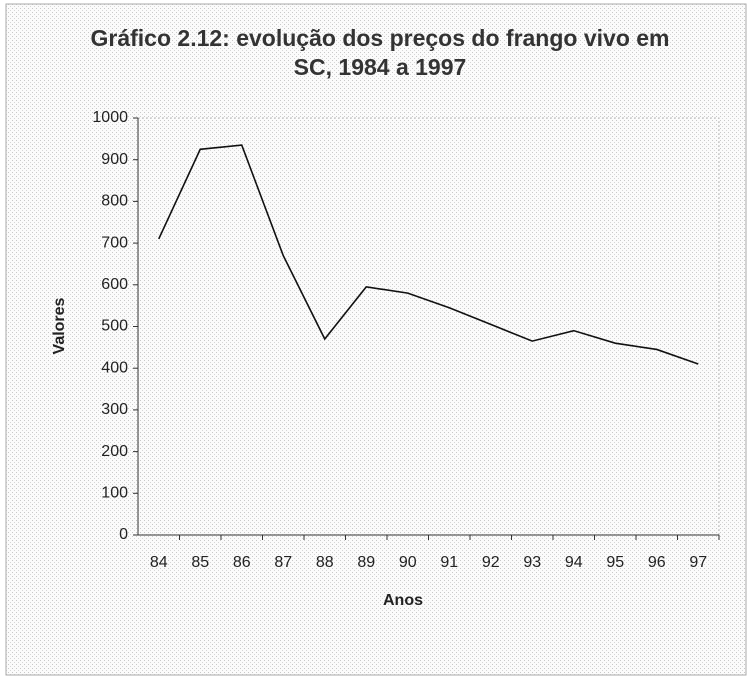 The image size is (752, 679). I want to click on x-tick-label: 84, so click(159, 562).